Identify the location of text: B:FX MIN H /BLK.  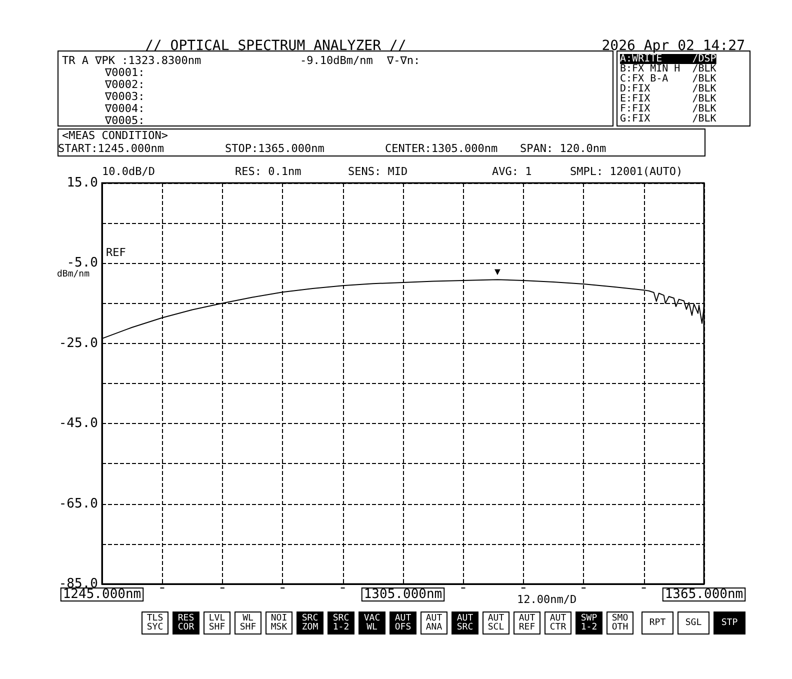
(668, 69).